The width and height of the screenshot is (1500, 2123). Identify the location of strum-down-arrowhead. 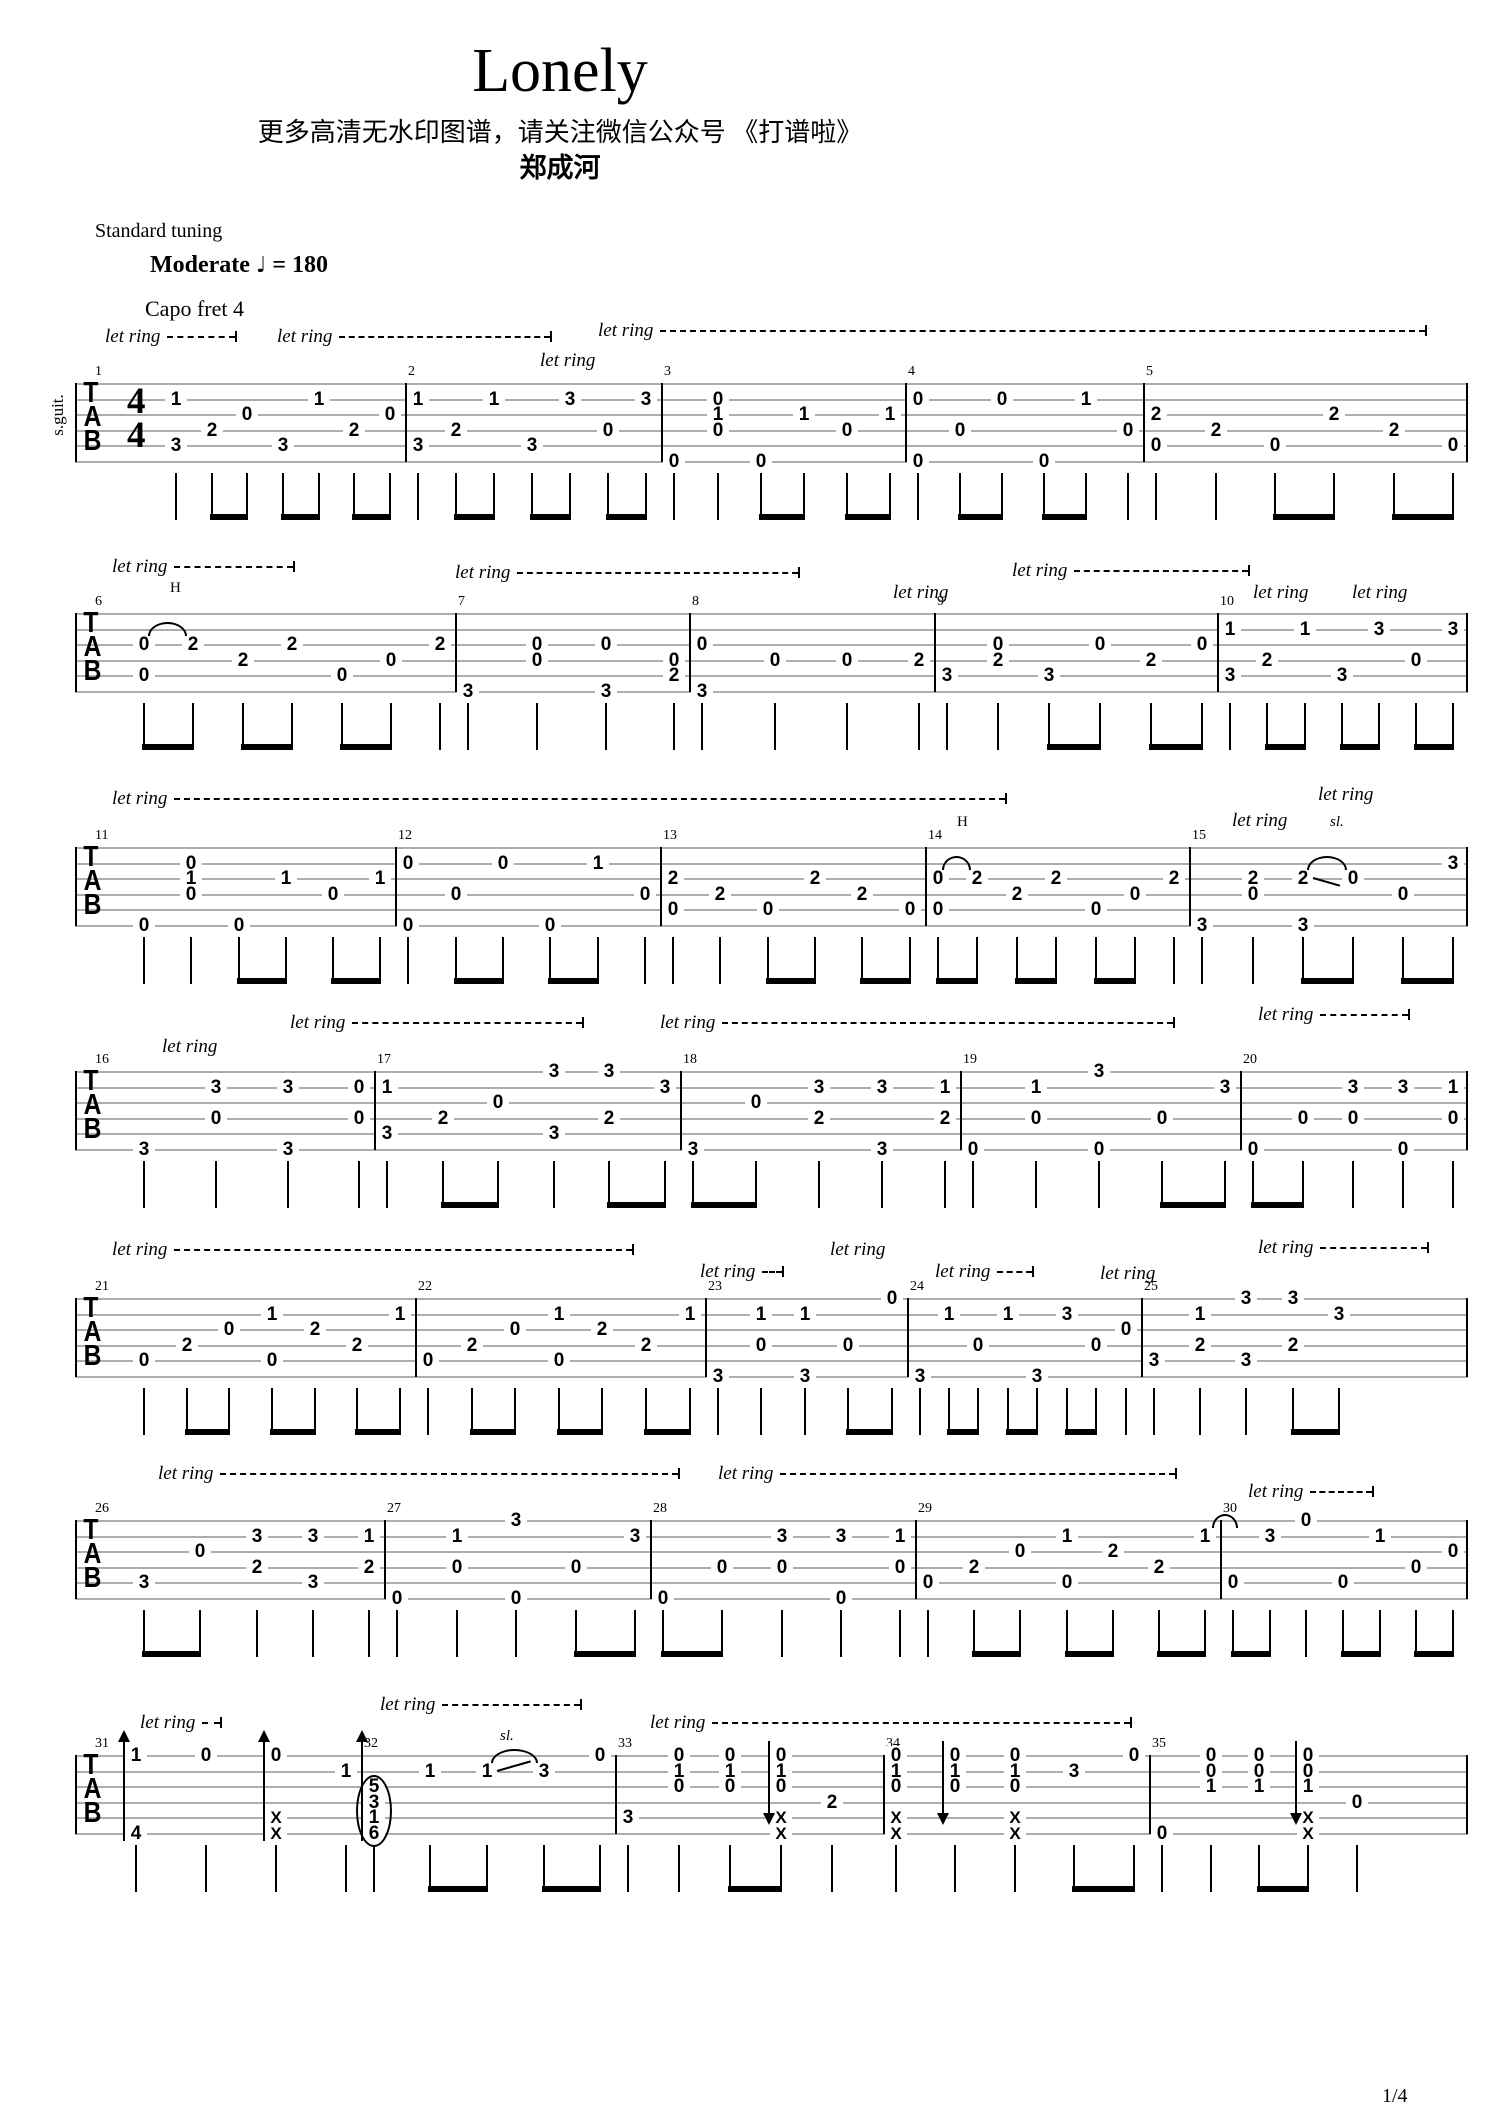
(943, 1819).